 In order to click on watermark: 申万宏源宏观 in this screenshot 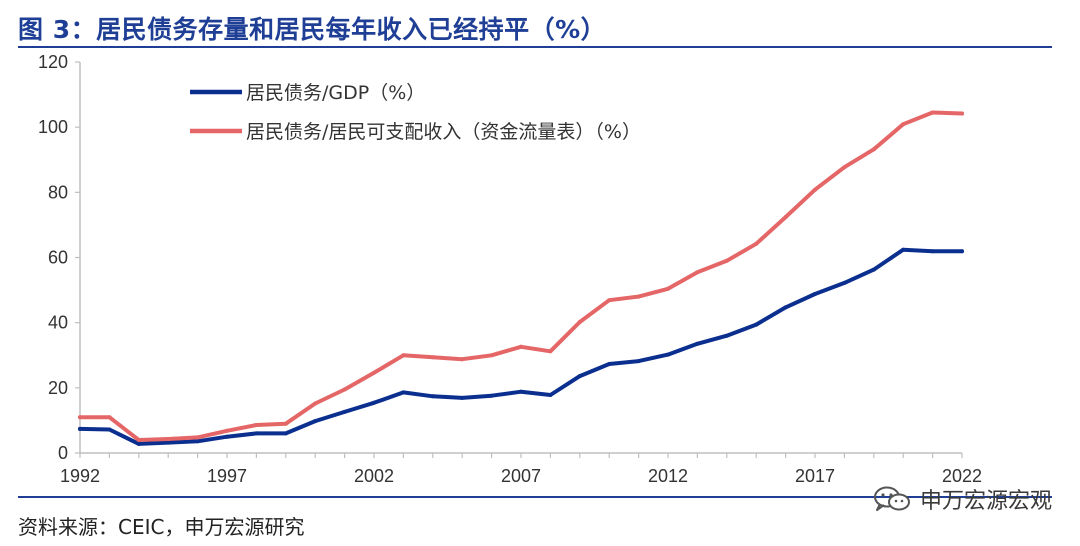, I will do `click(962, 499)`.